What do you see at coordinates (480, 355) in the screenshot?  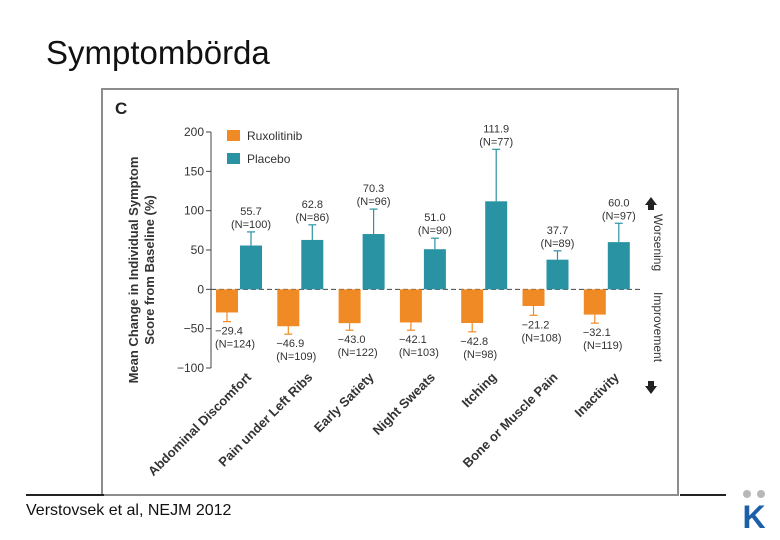 I see `n-label-ruxolitinib: (N=98)` at bounding box center [480, 355].